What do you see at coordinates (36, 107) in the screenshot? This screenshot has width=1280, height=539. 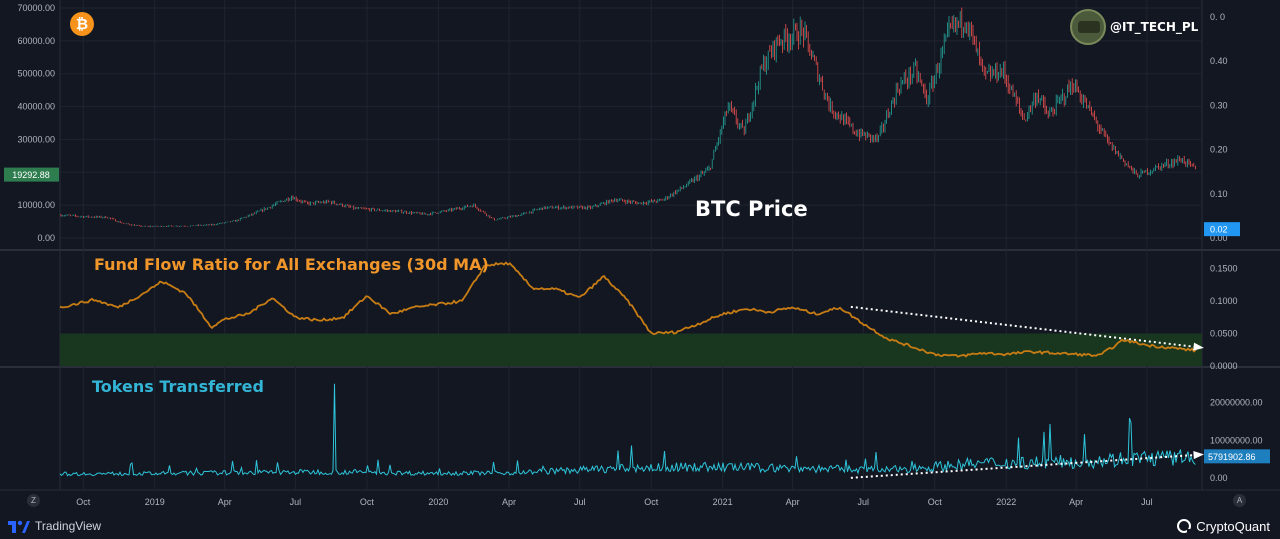 I see `price-tick-label: 40000.00` at bounding box center [36, 107].